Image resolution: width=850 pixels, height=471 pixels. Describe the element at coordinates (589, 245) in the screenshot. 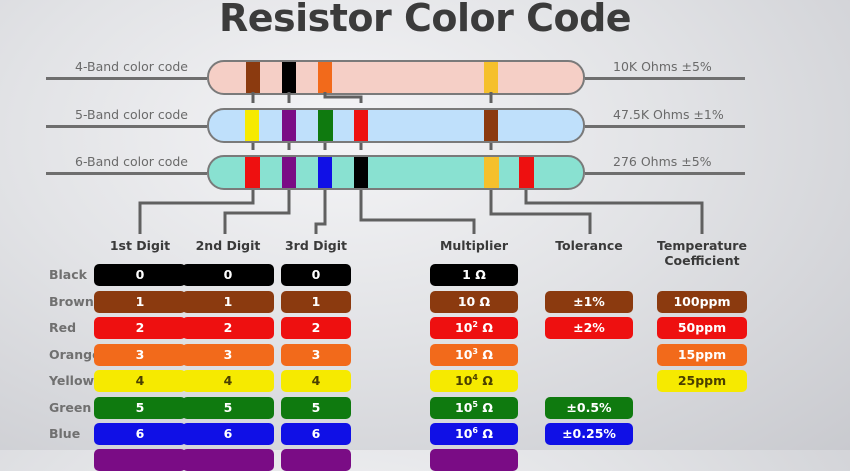

I see `column-header: Tolerance` at that location.